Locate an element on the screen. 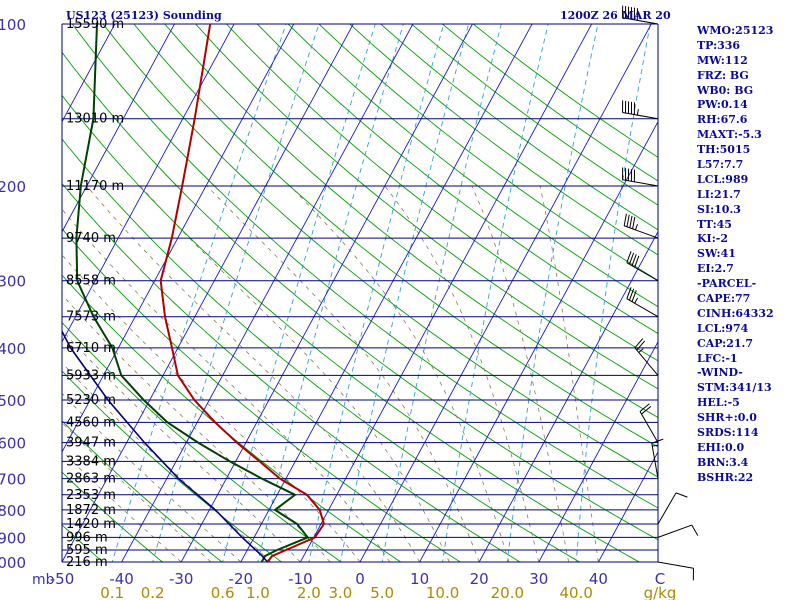 Image resolution: width=800 pixels, height=600 pixels. temperature-tick-label: -40 is located at coordinates (121, 579).